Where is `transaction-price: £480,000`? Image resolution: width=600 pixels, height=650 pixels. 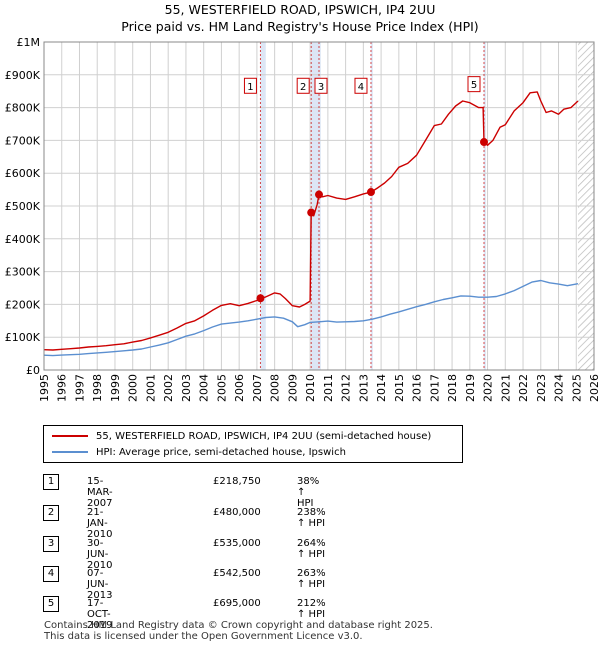 transaction-price: £480,000 is located at coordinates (237, 512).